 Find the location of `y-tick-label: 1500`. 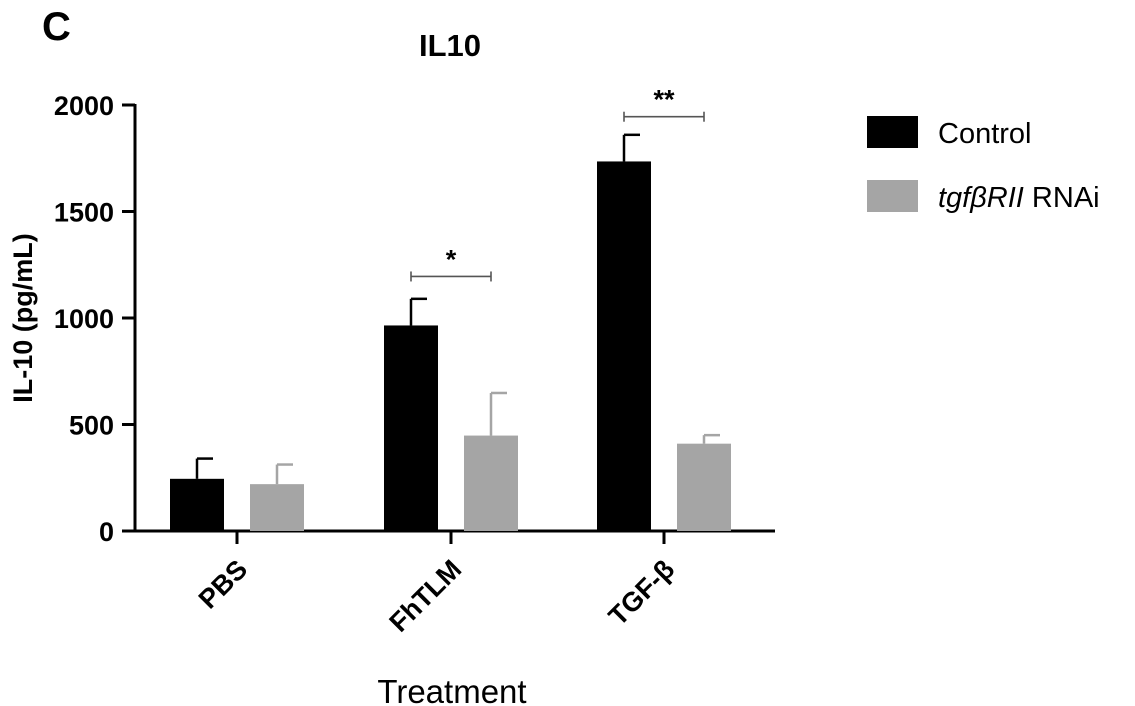

y-tick-label: 1500 is located at coordinates (84, 213).